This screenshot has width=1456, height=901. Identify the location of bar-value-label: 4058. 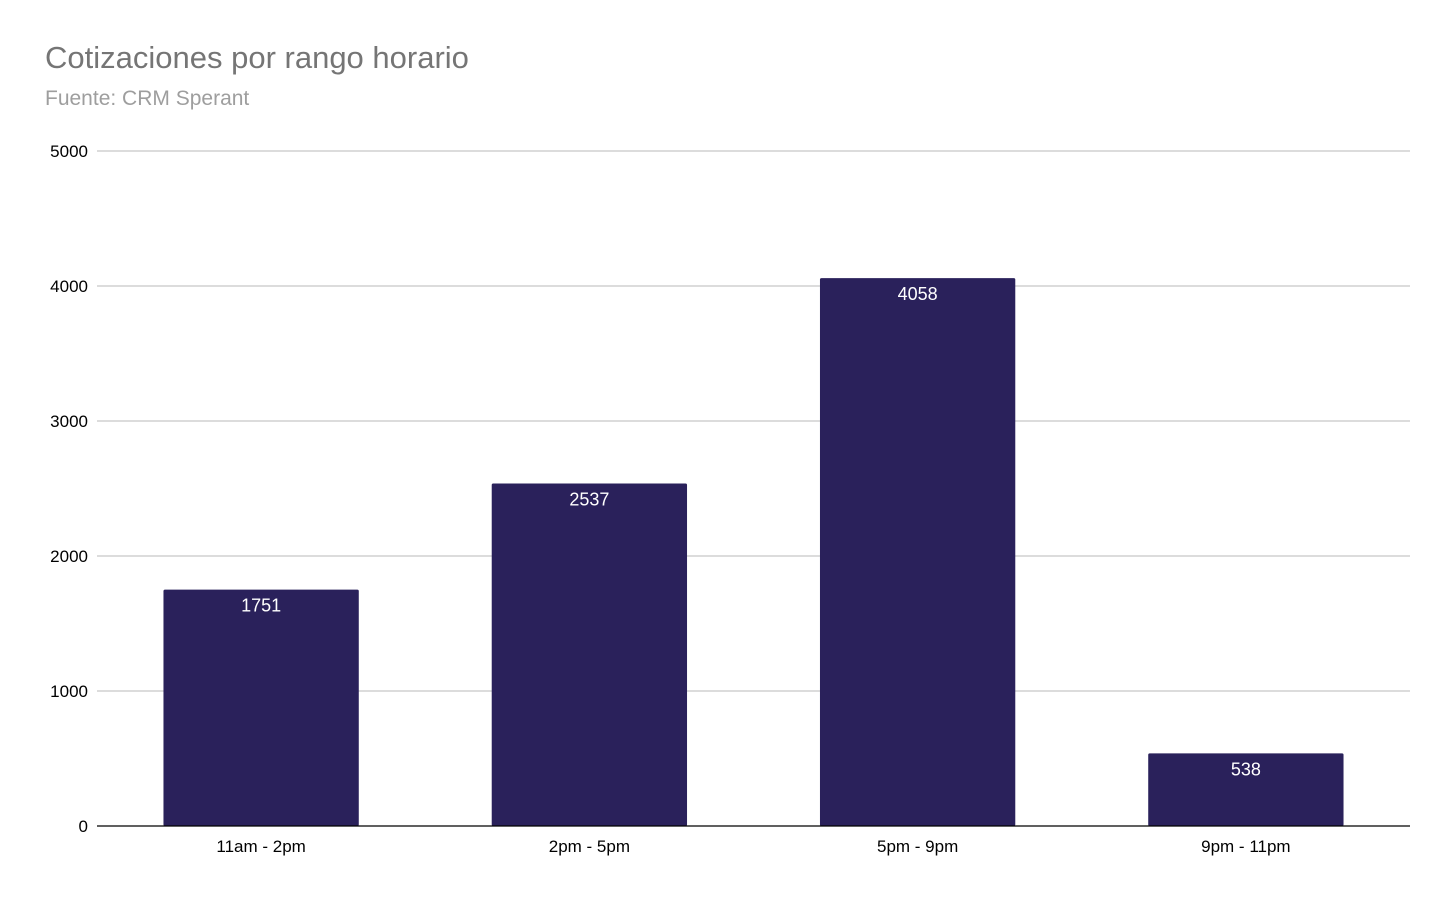
(918, 294).